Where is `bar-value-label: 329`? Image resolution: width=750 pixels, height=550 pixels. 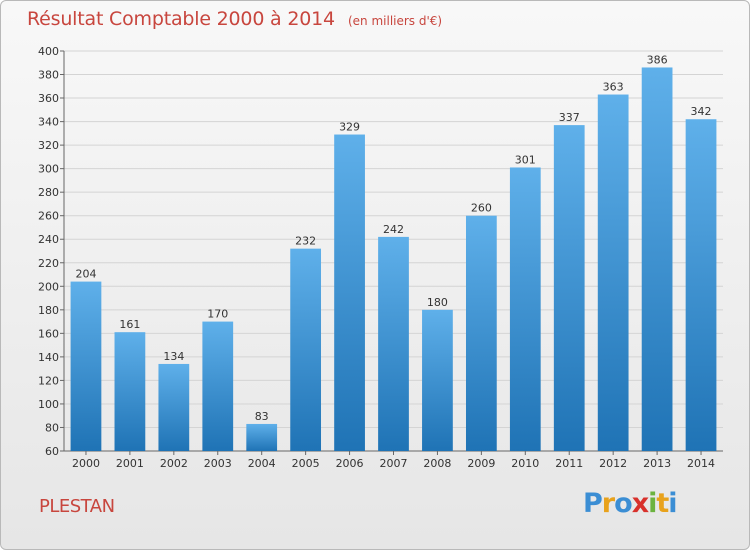
bar-value-label: 329 is located at coordinates (349, 127).